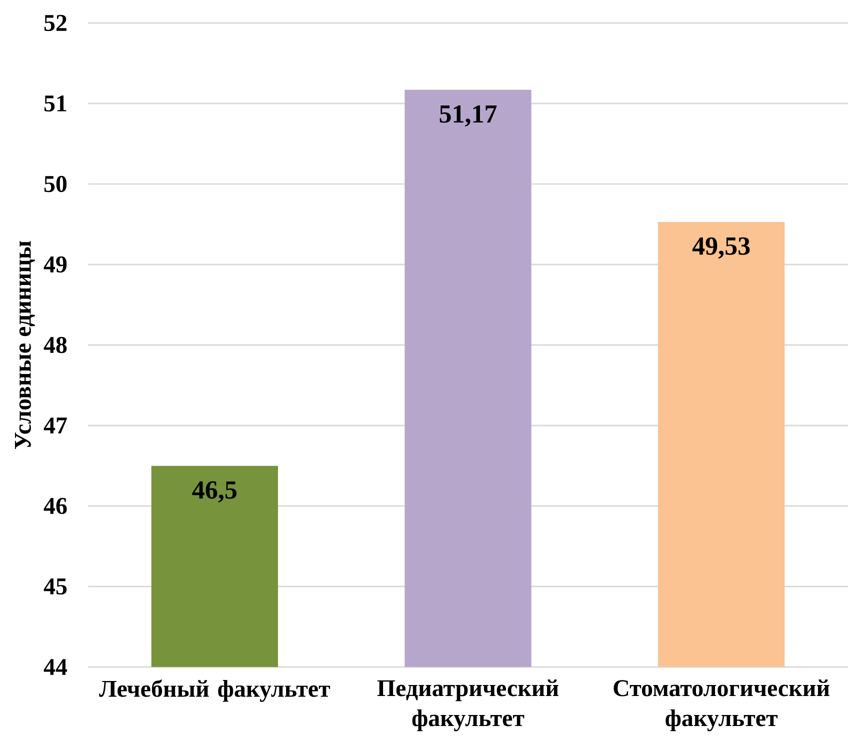  Describe the element at coordinates (214, 691) in the screenshot. I see `x-tick-label: Лечебный факультет` at that location.